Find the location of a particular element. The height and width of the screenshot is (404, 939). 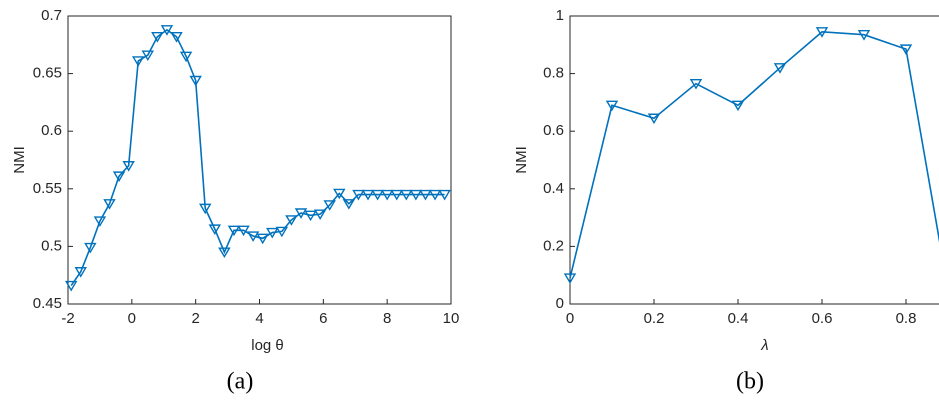

x-tick-label: 0.8 is located at coordinates (906, 318).